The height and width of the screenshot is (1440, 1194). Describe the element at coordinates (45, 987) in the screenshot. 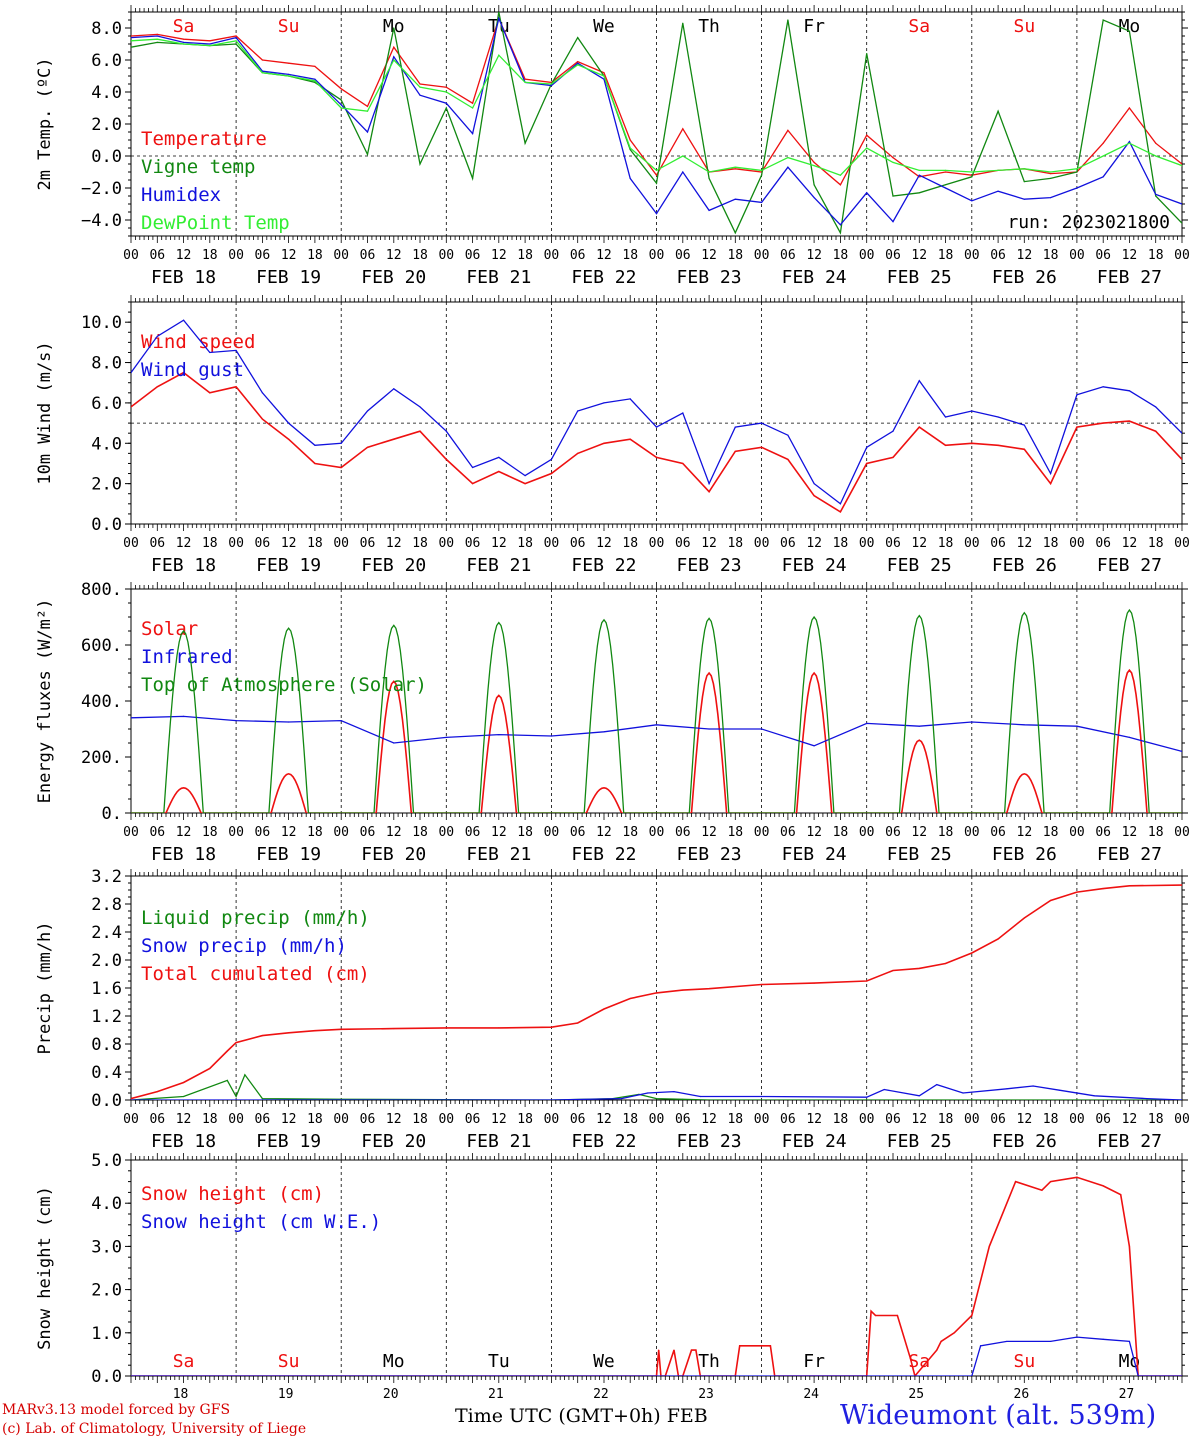

I see `y-axis-label: Precip (mm/h)` at that location.